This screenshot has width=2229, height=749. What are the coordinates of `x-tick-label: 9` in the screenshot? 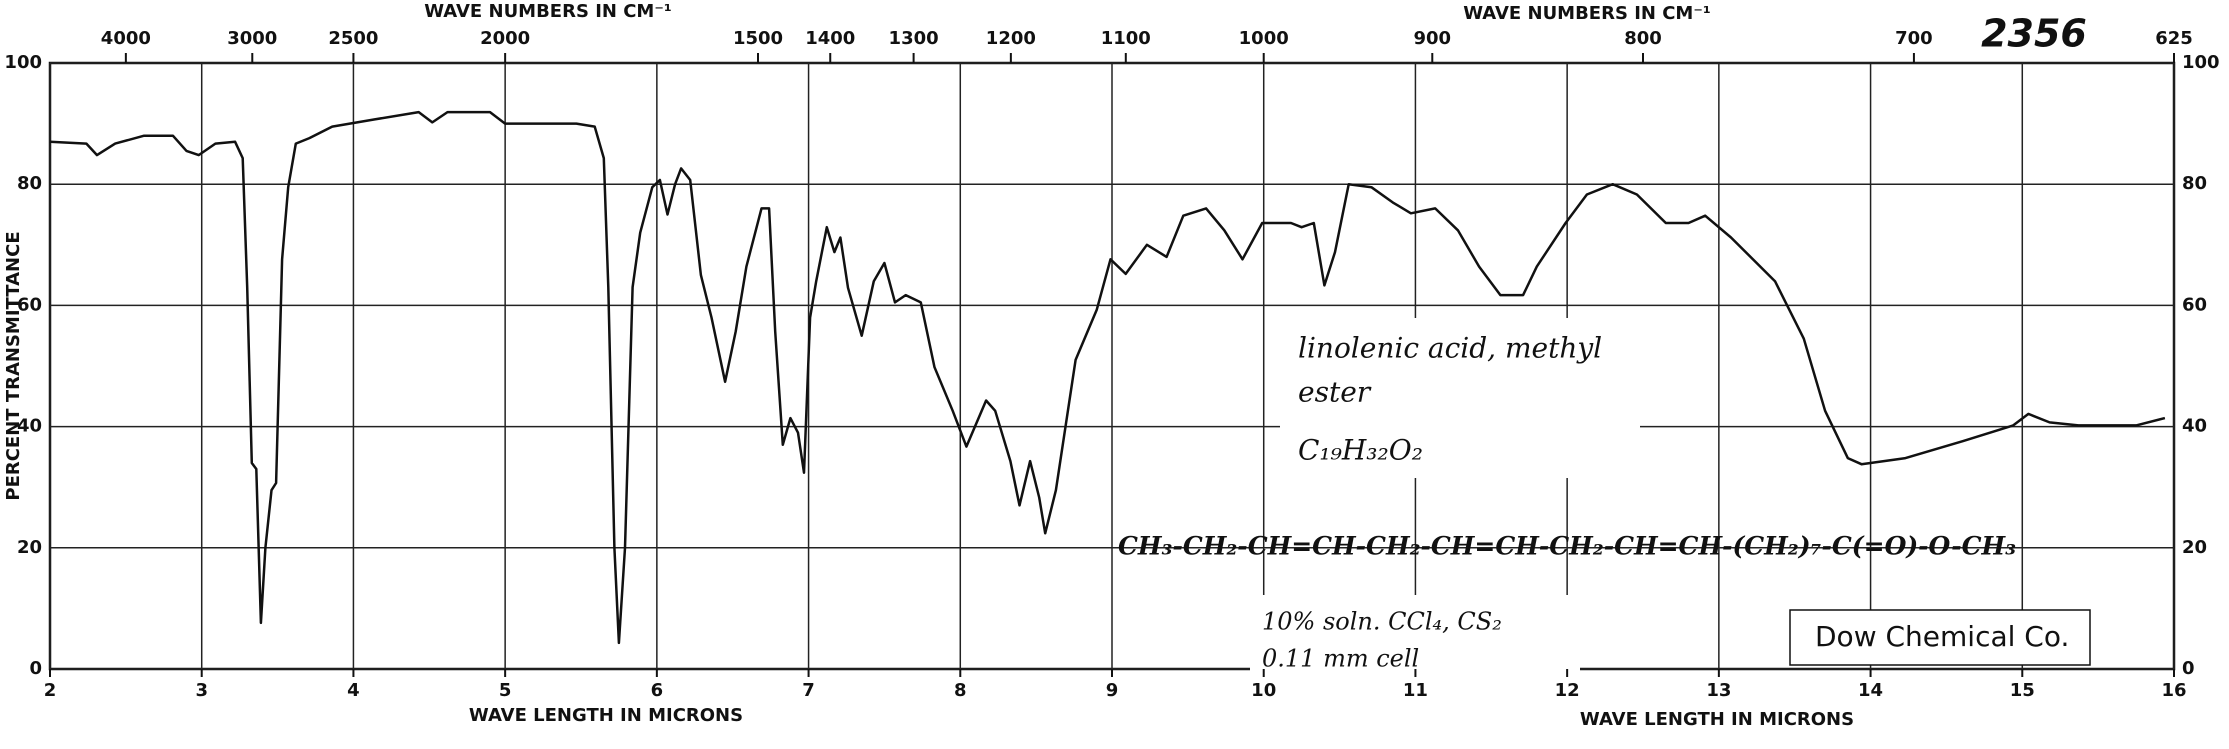 It's located at (1112, 690).